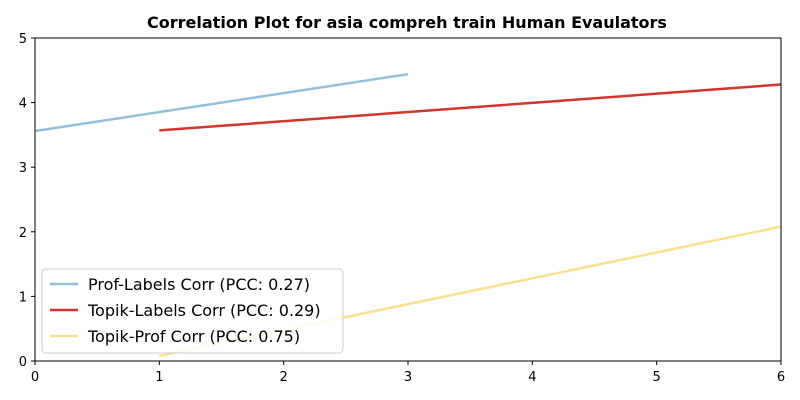  Describe the element at coordinates (193, 336) in the screenshot. I see `legend-entry-3: Topik-Prof Corr (PCC: 0.75)` at that location.